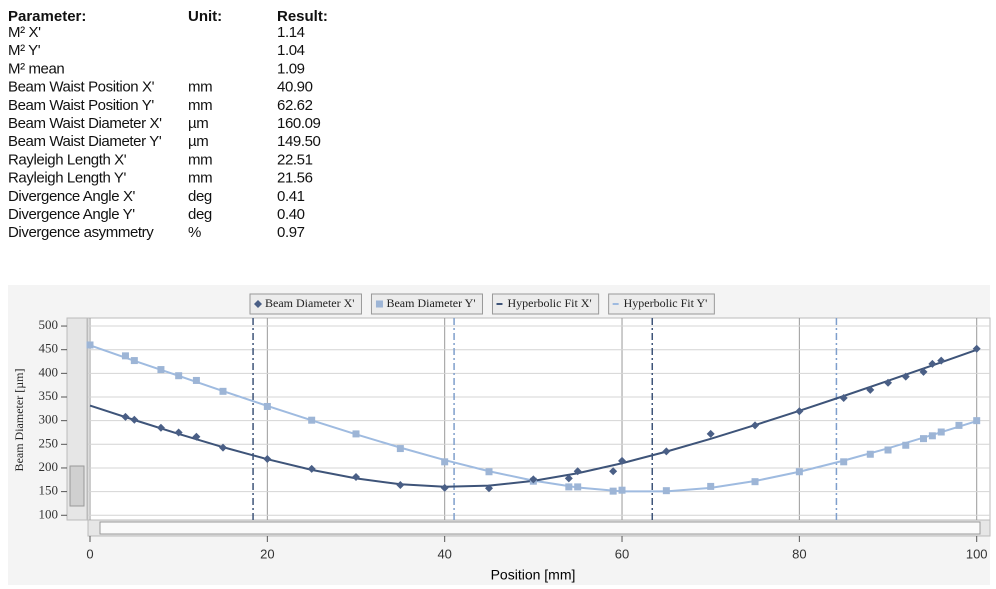 The height and width of the screenshot is (589, 996). What do you see at coordinates (267, 553) in the screenshot?
I see `x-tick-label: 20` at bounding box center [267, 553].